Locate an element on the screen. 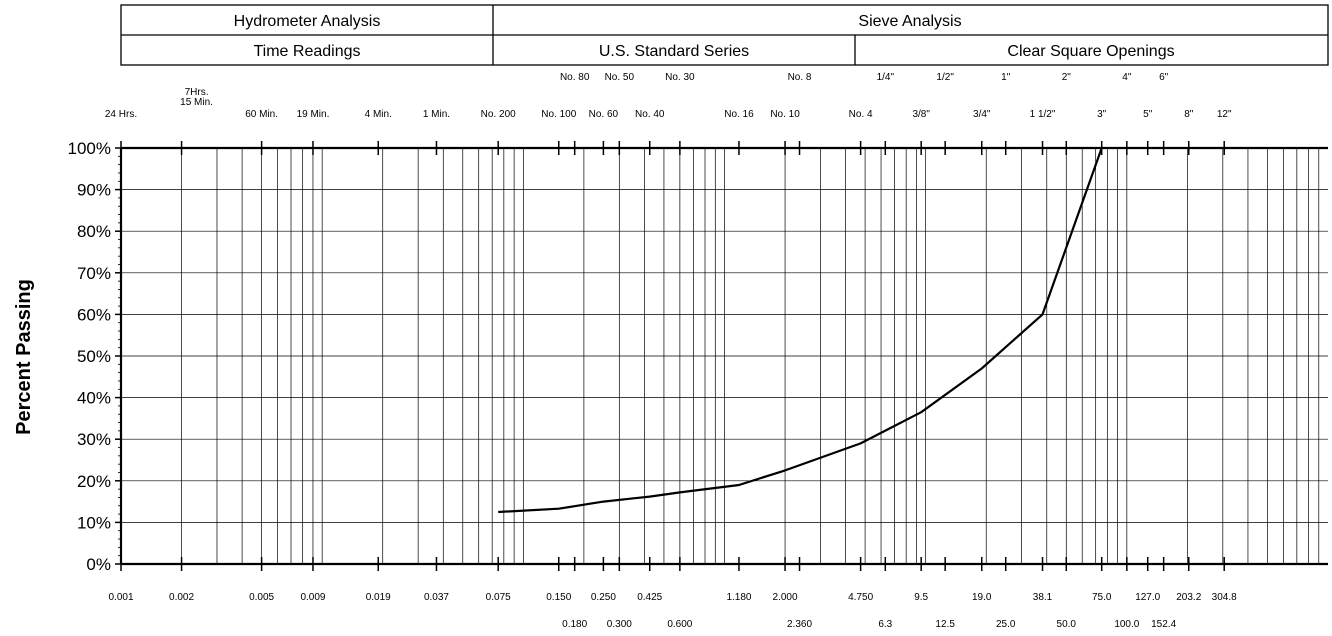 Image resolution: width=1332 pixels, height=636 pixels. y-tick-label: 90% is located at coordinates (94, 190).